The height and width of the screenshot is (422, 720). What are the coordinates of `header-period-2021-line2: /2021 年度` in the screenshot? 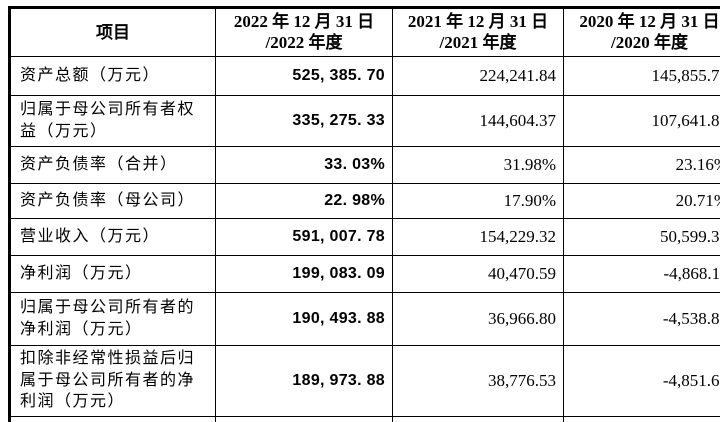 It's located at (478, 43).